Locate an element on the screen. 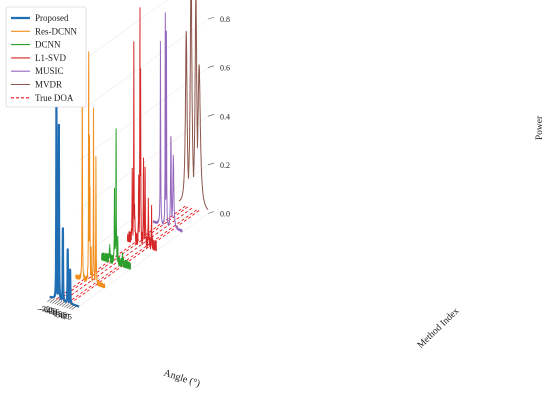 The width and height of the screenshot is (550, 419). x-tick-label: 30 is located at coordinates (60, 314).